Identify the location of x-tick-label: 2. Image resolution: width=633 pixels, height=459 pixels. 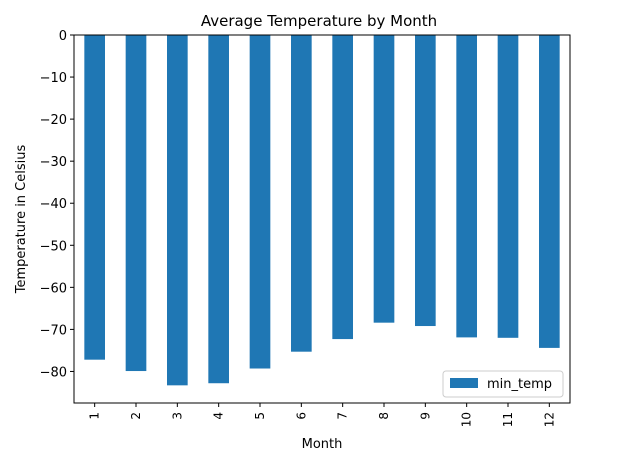
(136, 416).